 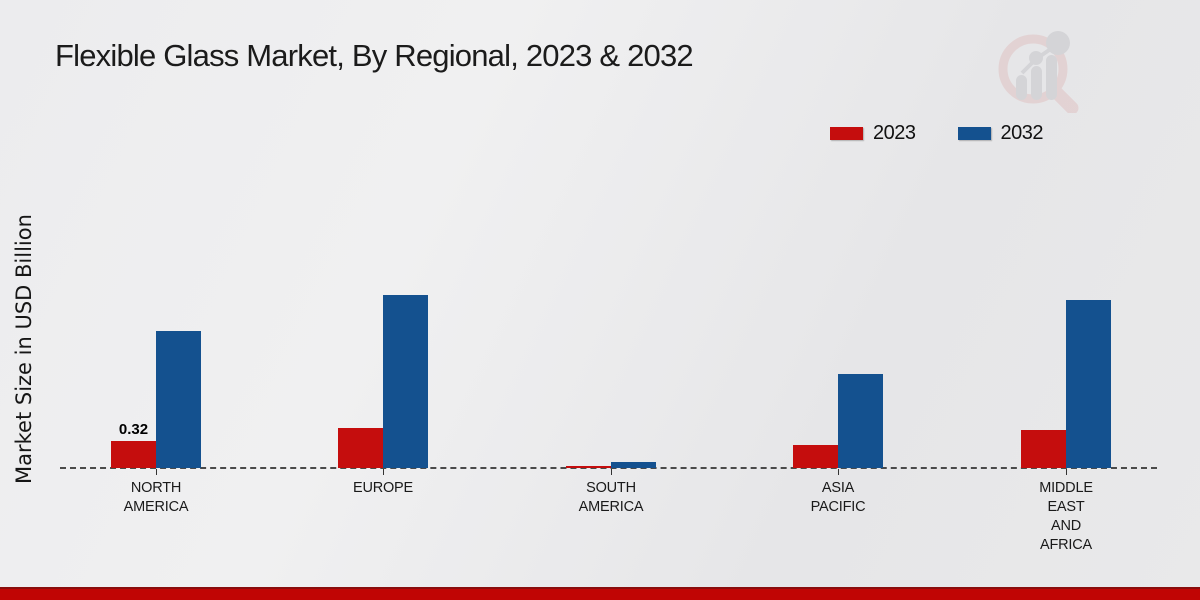 What do you see at coordinates (133, 454) in the screenshot?
I see `bar-2023-north-america` at bounding box center [133, 454].